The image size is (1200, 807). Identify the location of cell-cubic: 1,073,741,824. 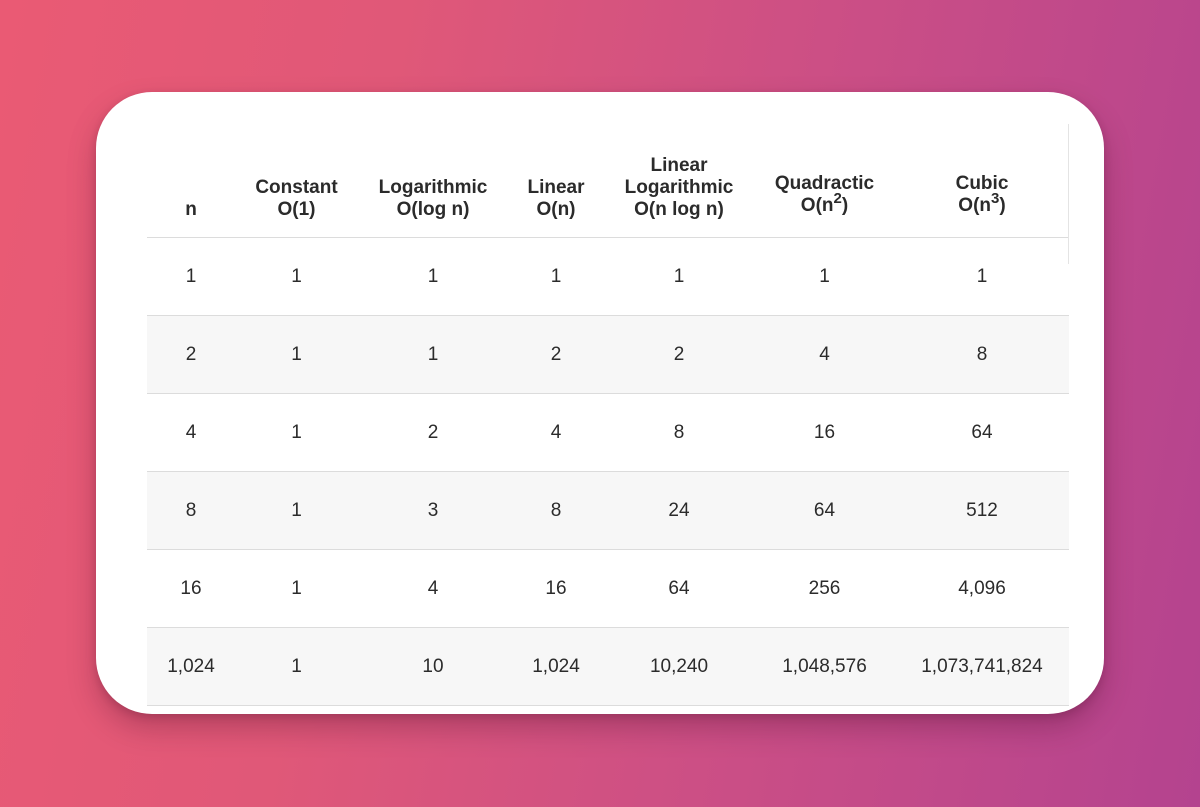
(982, 666).